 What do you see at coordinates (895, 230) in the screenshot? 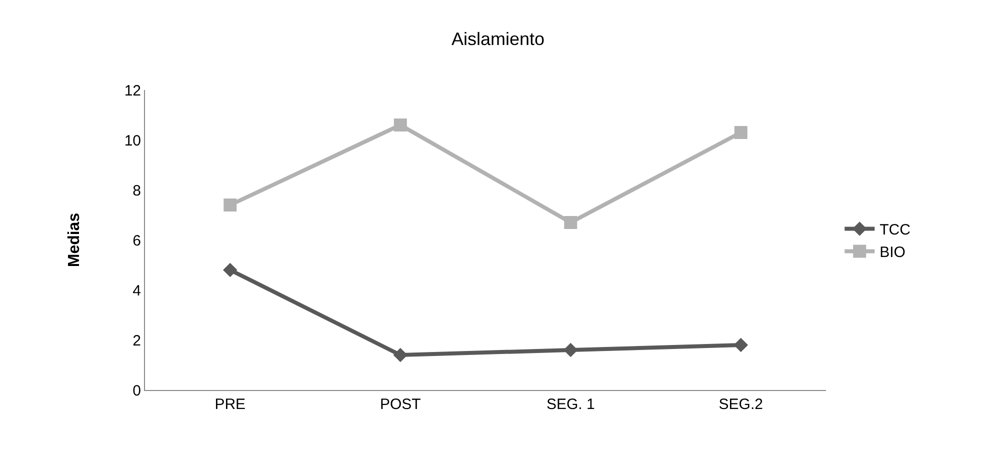
I see `legend-label: TCC` at bounding box center [895, 230].